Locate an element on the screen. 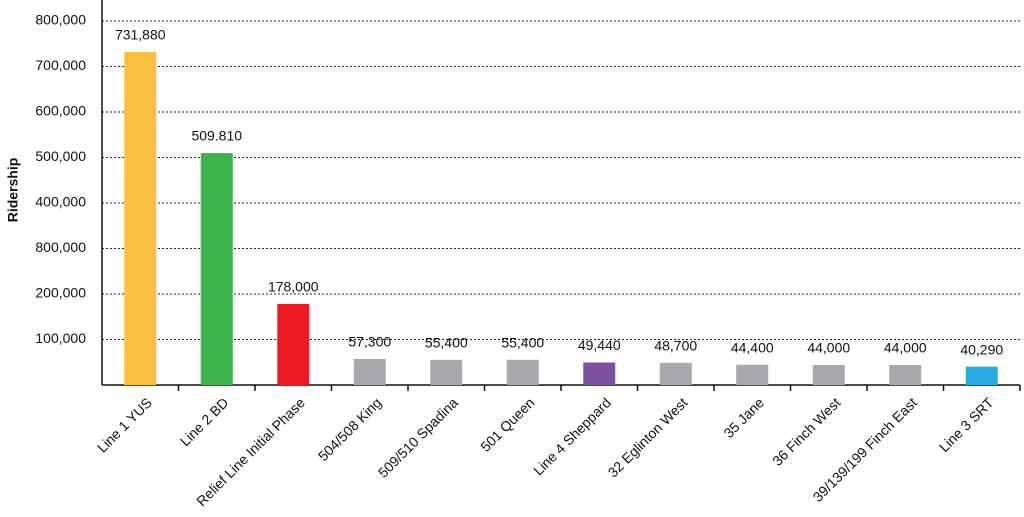 The image size is (1024, 517). value-label: 57,300 is located at coordinates (369, 342).